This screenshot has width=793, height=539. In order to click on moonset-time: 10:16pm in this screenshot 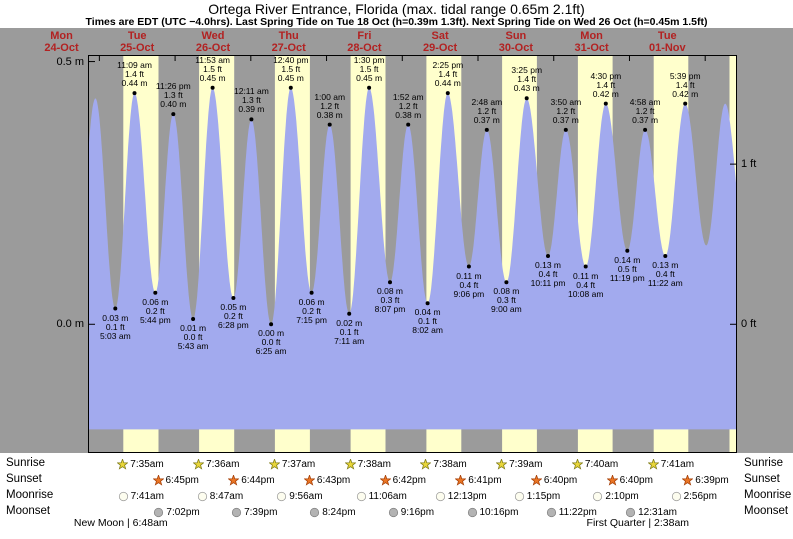, I will do `click(499, 512)`.